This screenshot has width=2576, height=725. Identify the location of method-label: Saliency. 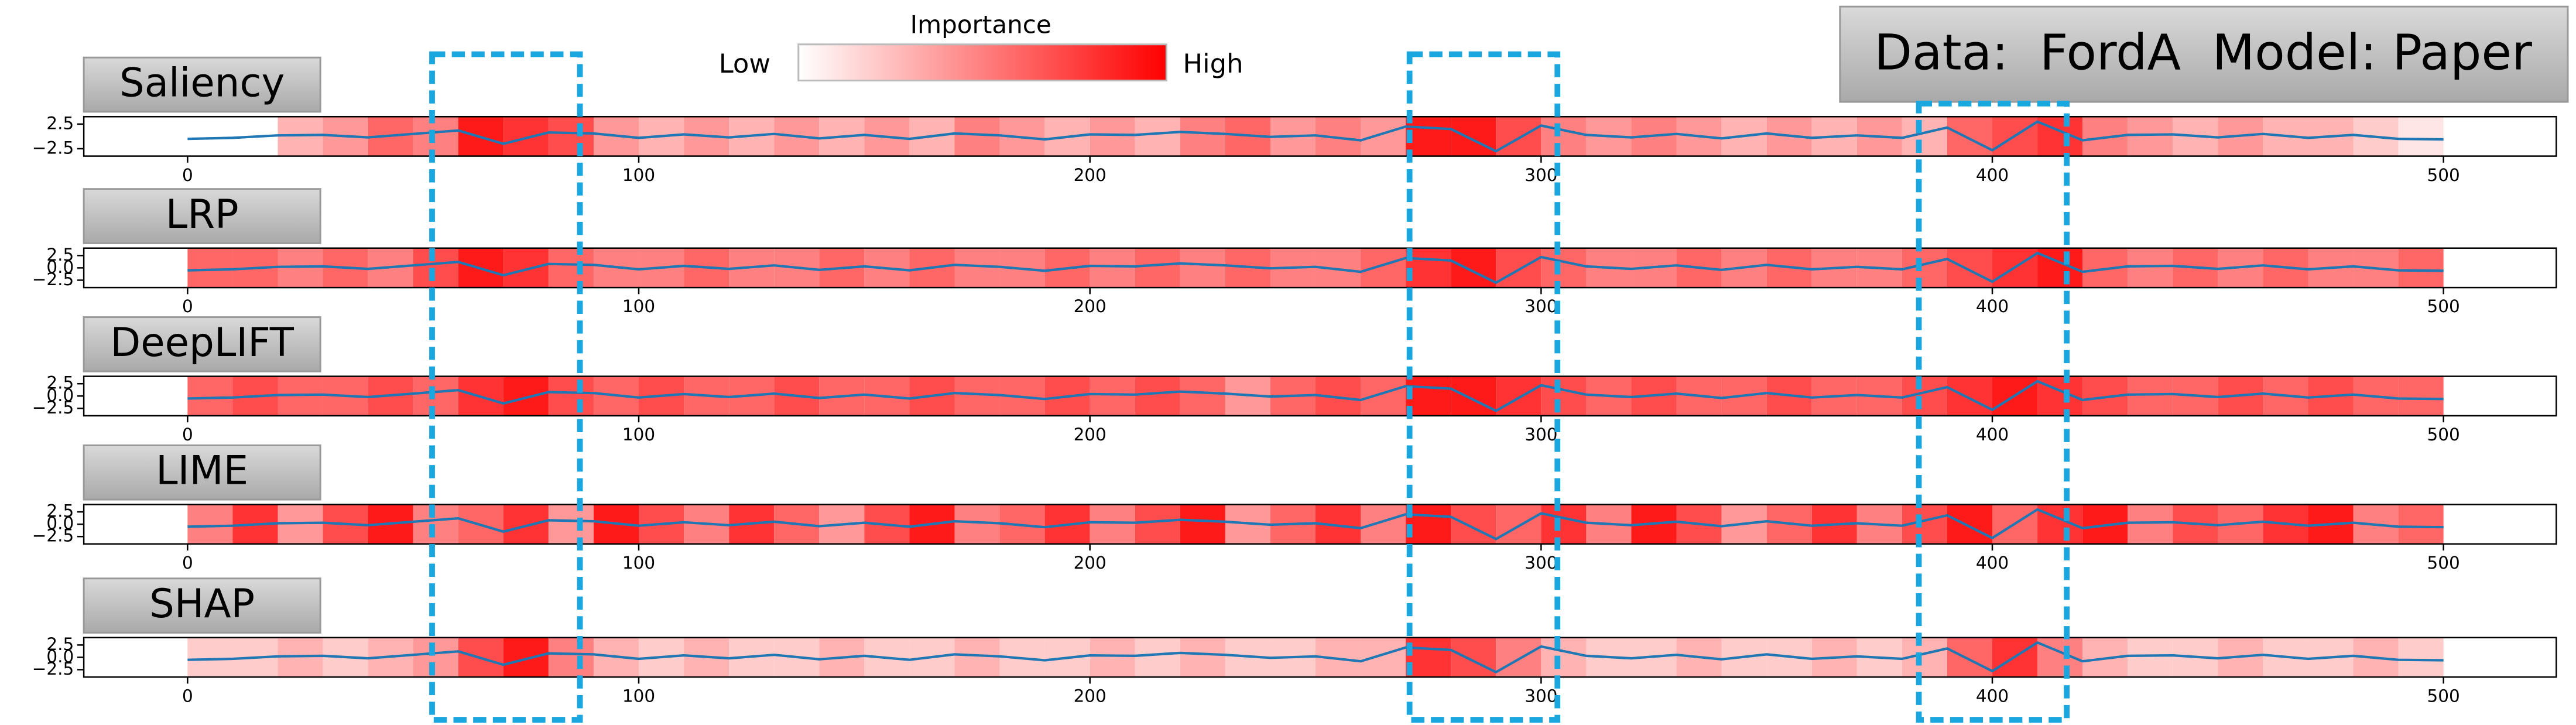
(202, 82).